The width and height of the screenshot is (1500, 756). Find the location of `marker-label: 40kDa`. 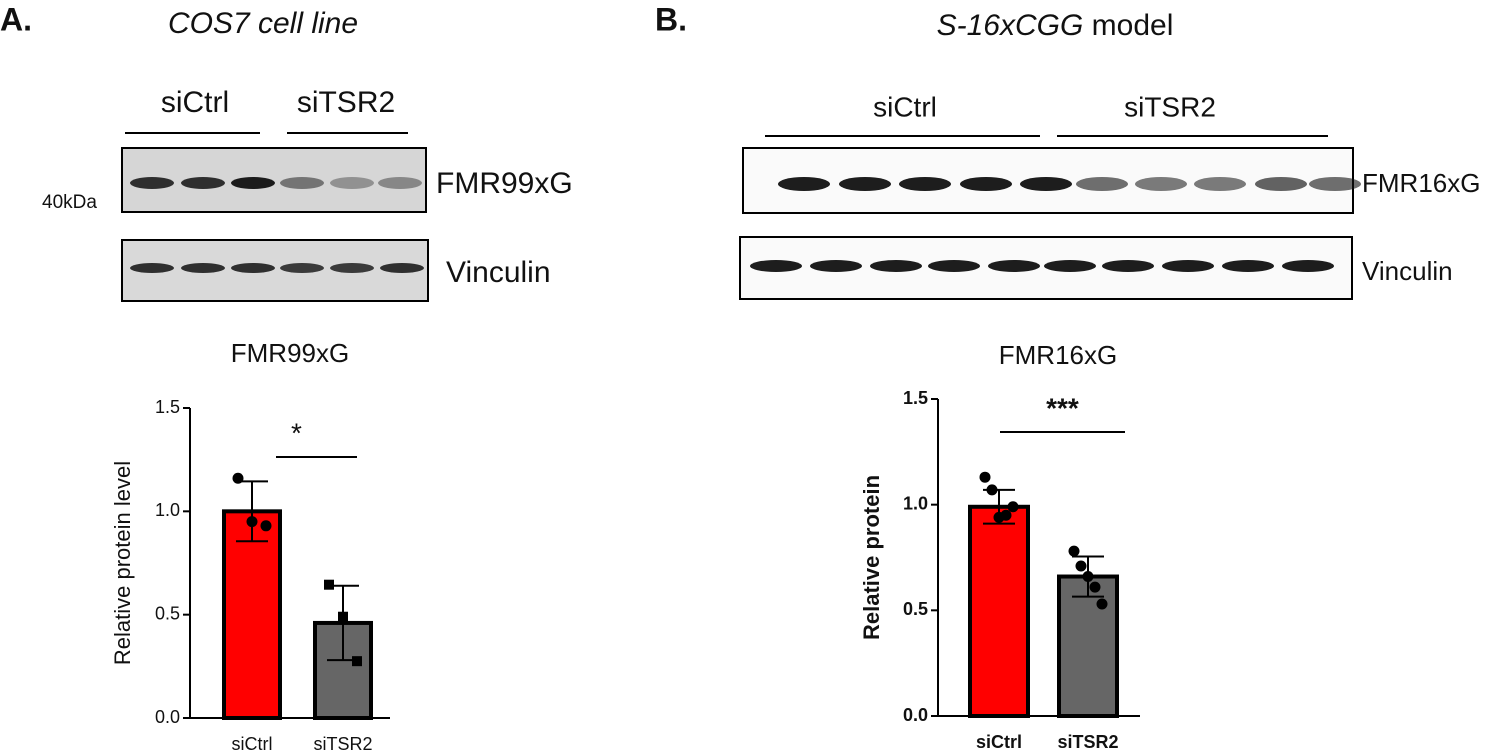

marker-label: 40kDa is located at coordinates (69, 202).